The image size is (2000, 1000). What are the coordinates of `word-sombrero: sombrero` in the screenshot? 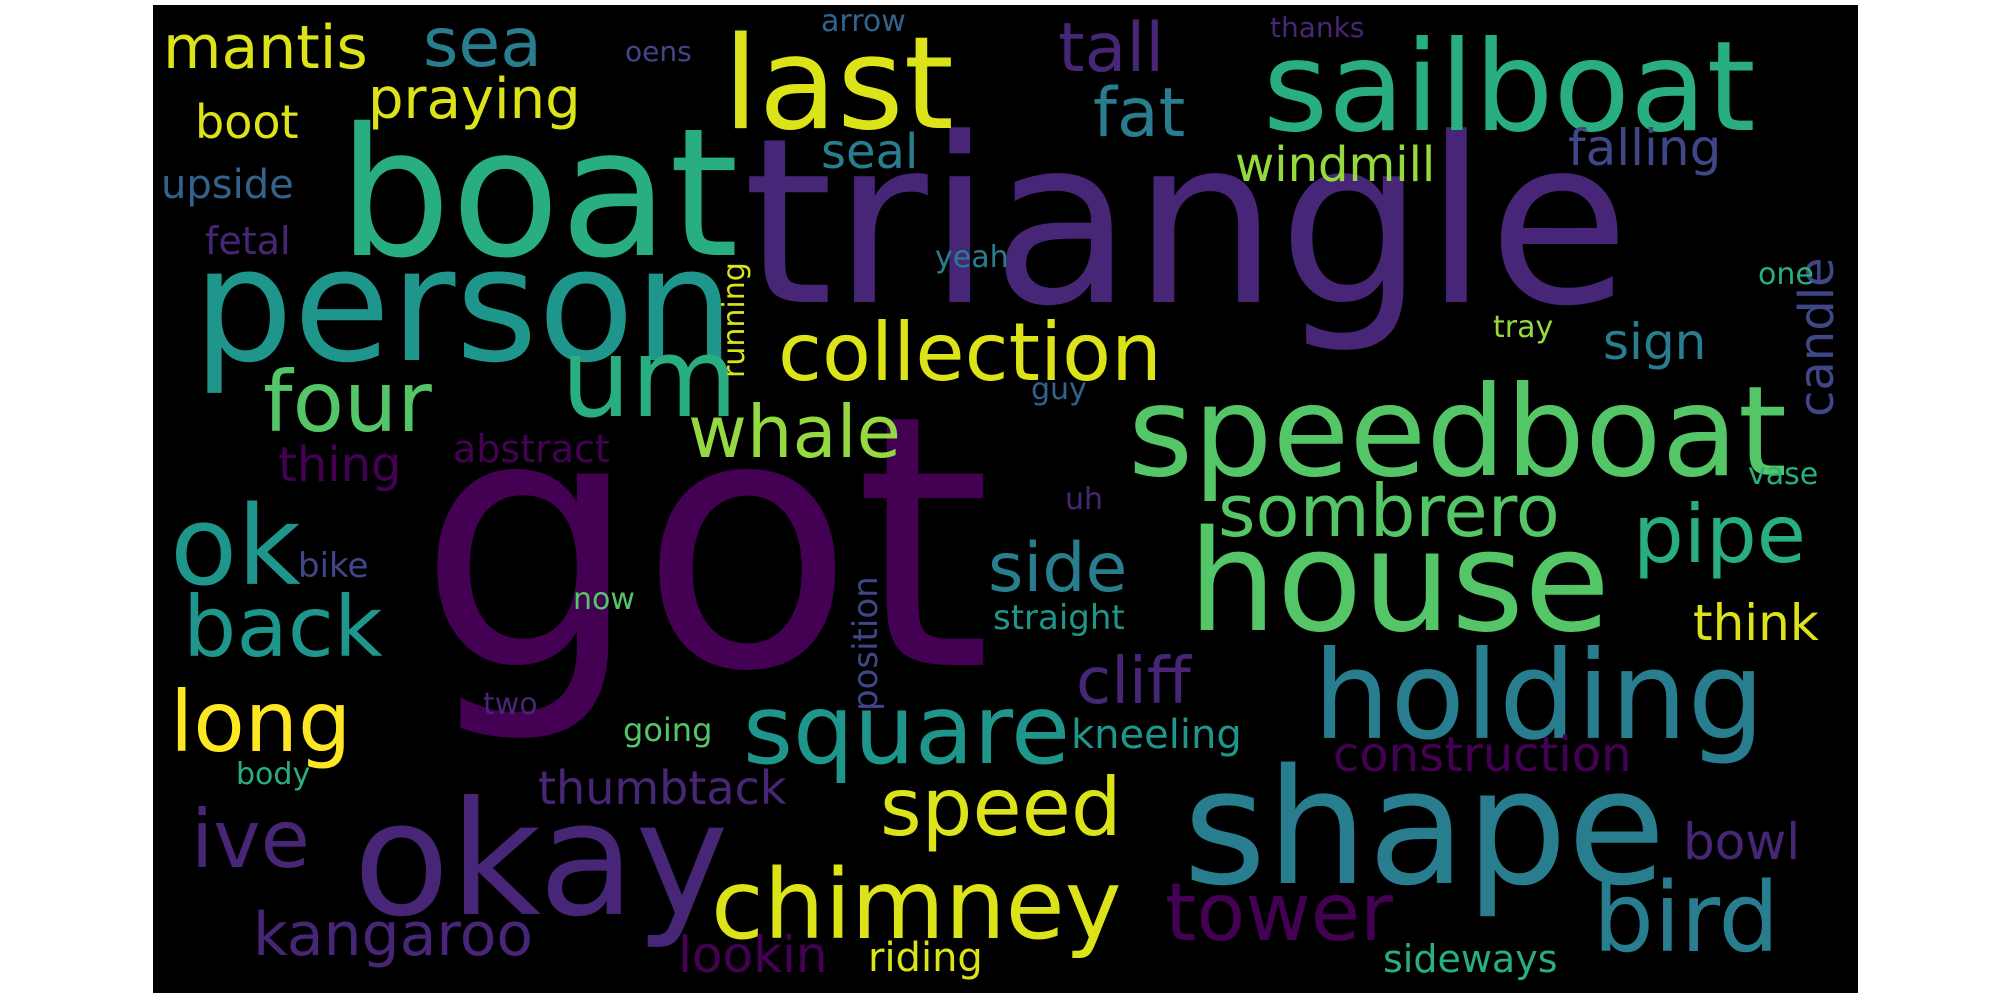 It's located at (1389, 511).